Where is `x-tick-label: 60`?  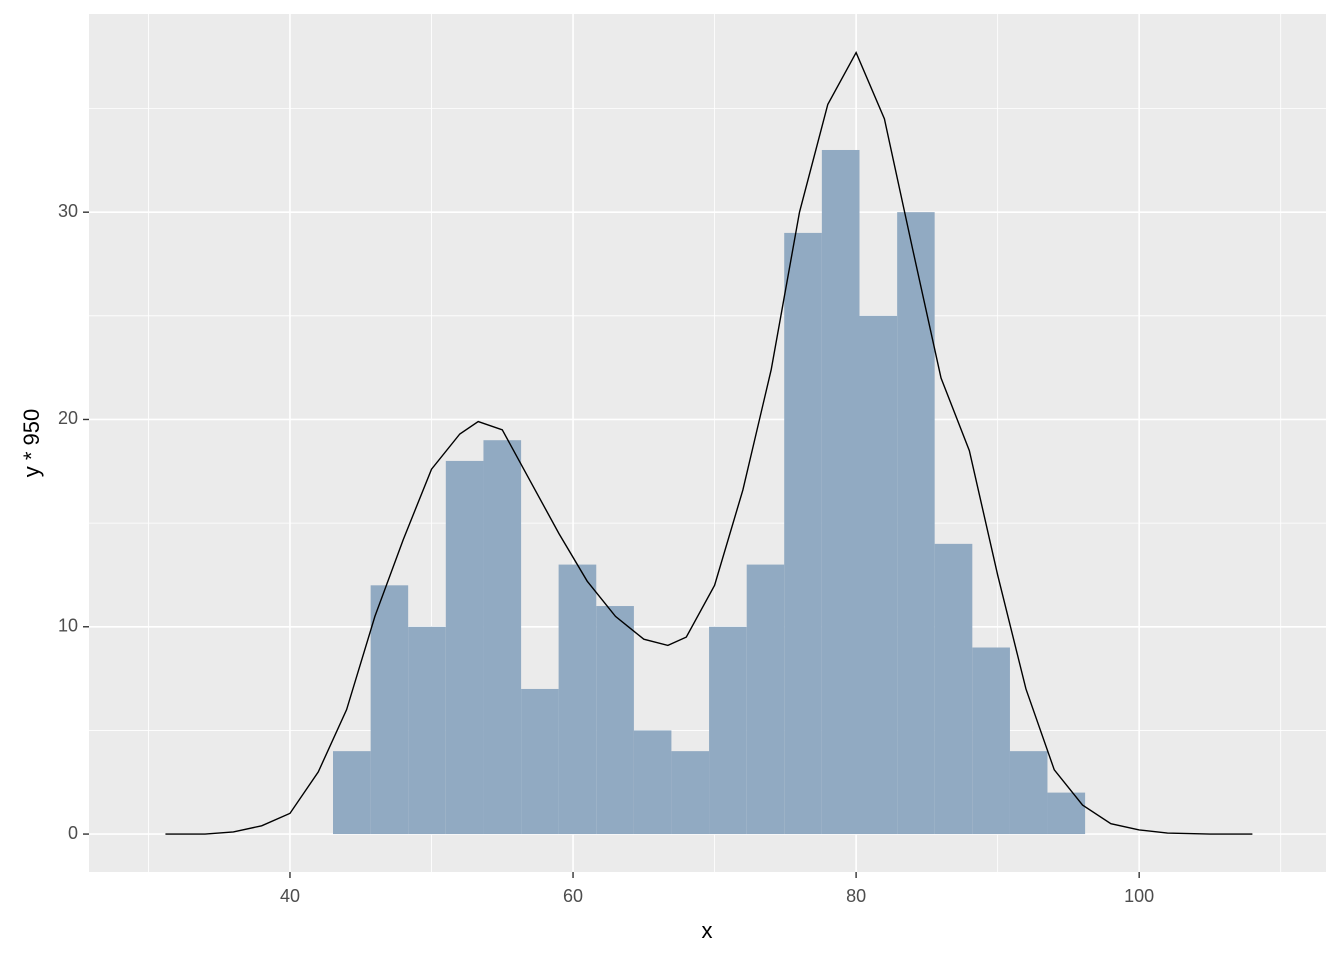 x-tick-label: 60 is located at coordinates (573, 896).